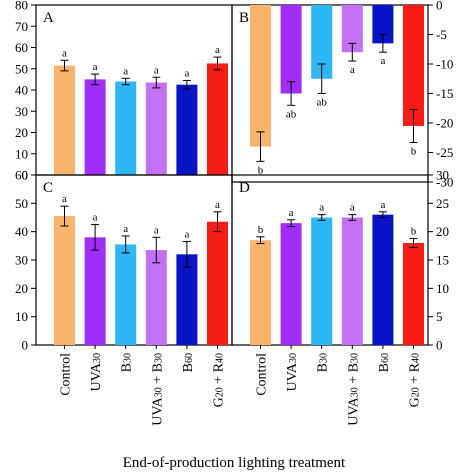 Image resolution: width=474 pixels, height=474 pixels. What do you see at coordinates (48, 188) in the screenshot?
I see `panel-letter: C` at bounding box center [48, 188].